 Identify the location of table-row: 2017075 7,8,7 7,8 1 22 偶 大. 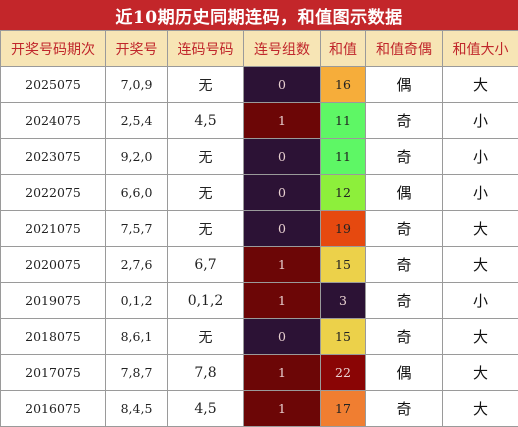
(259, 373).